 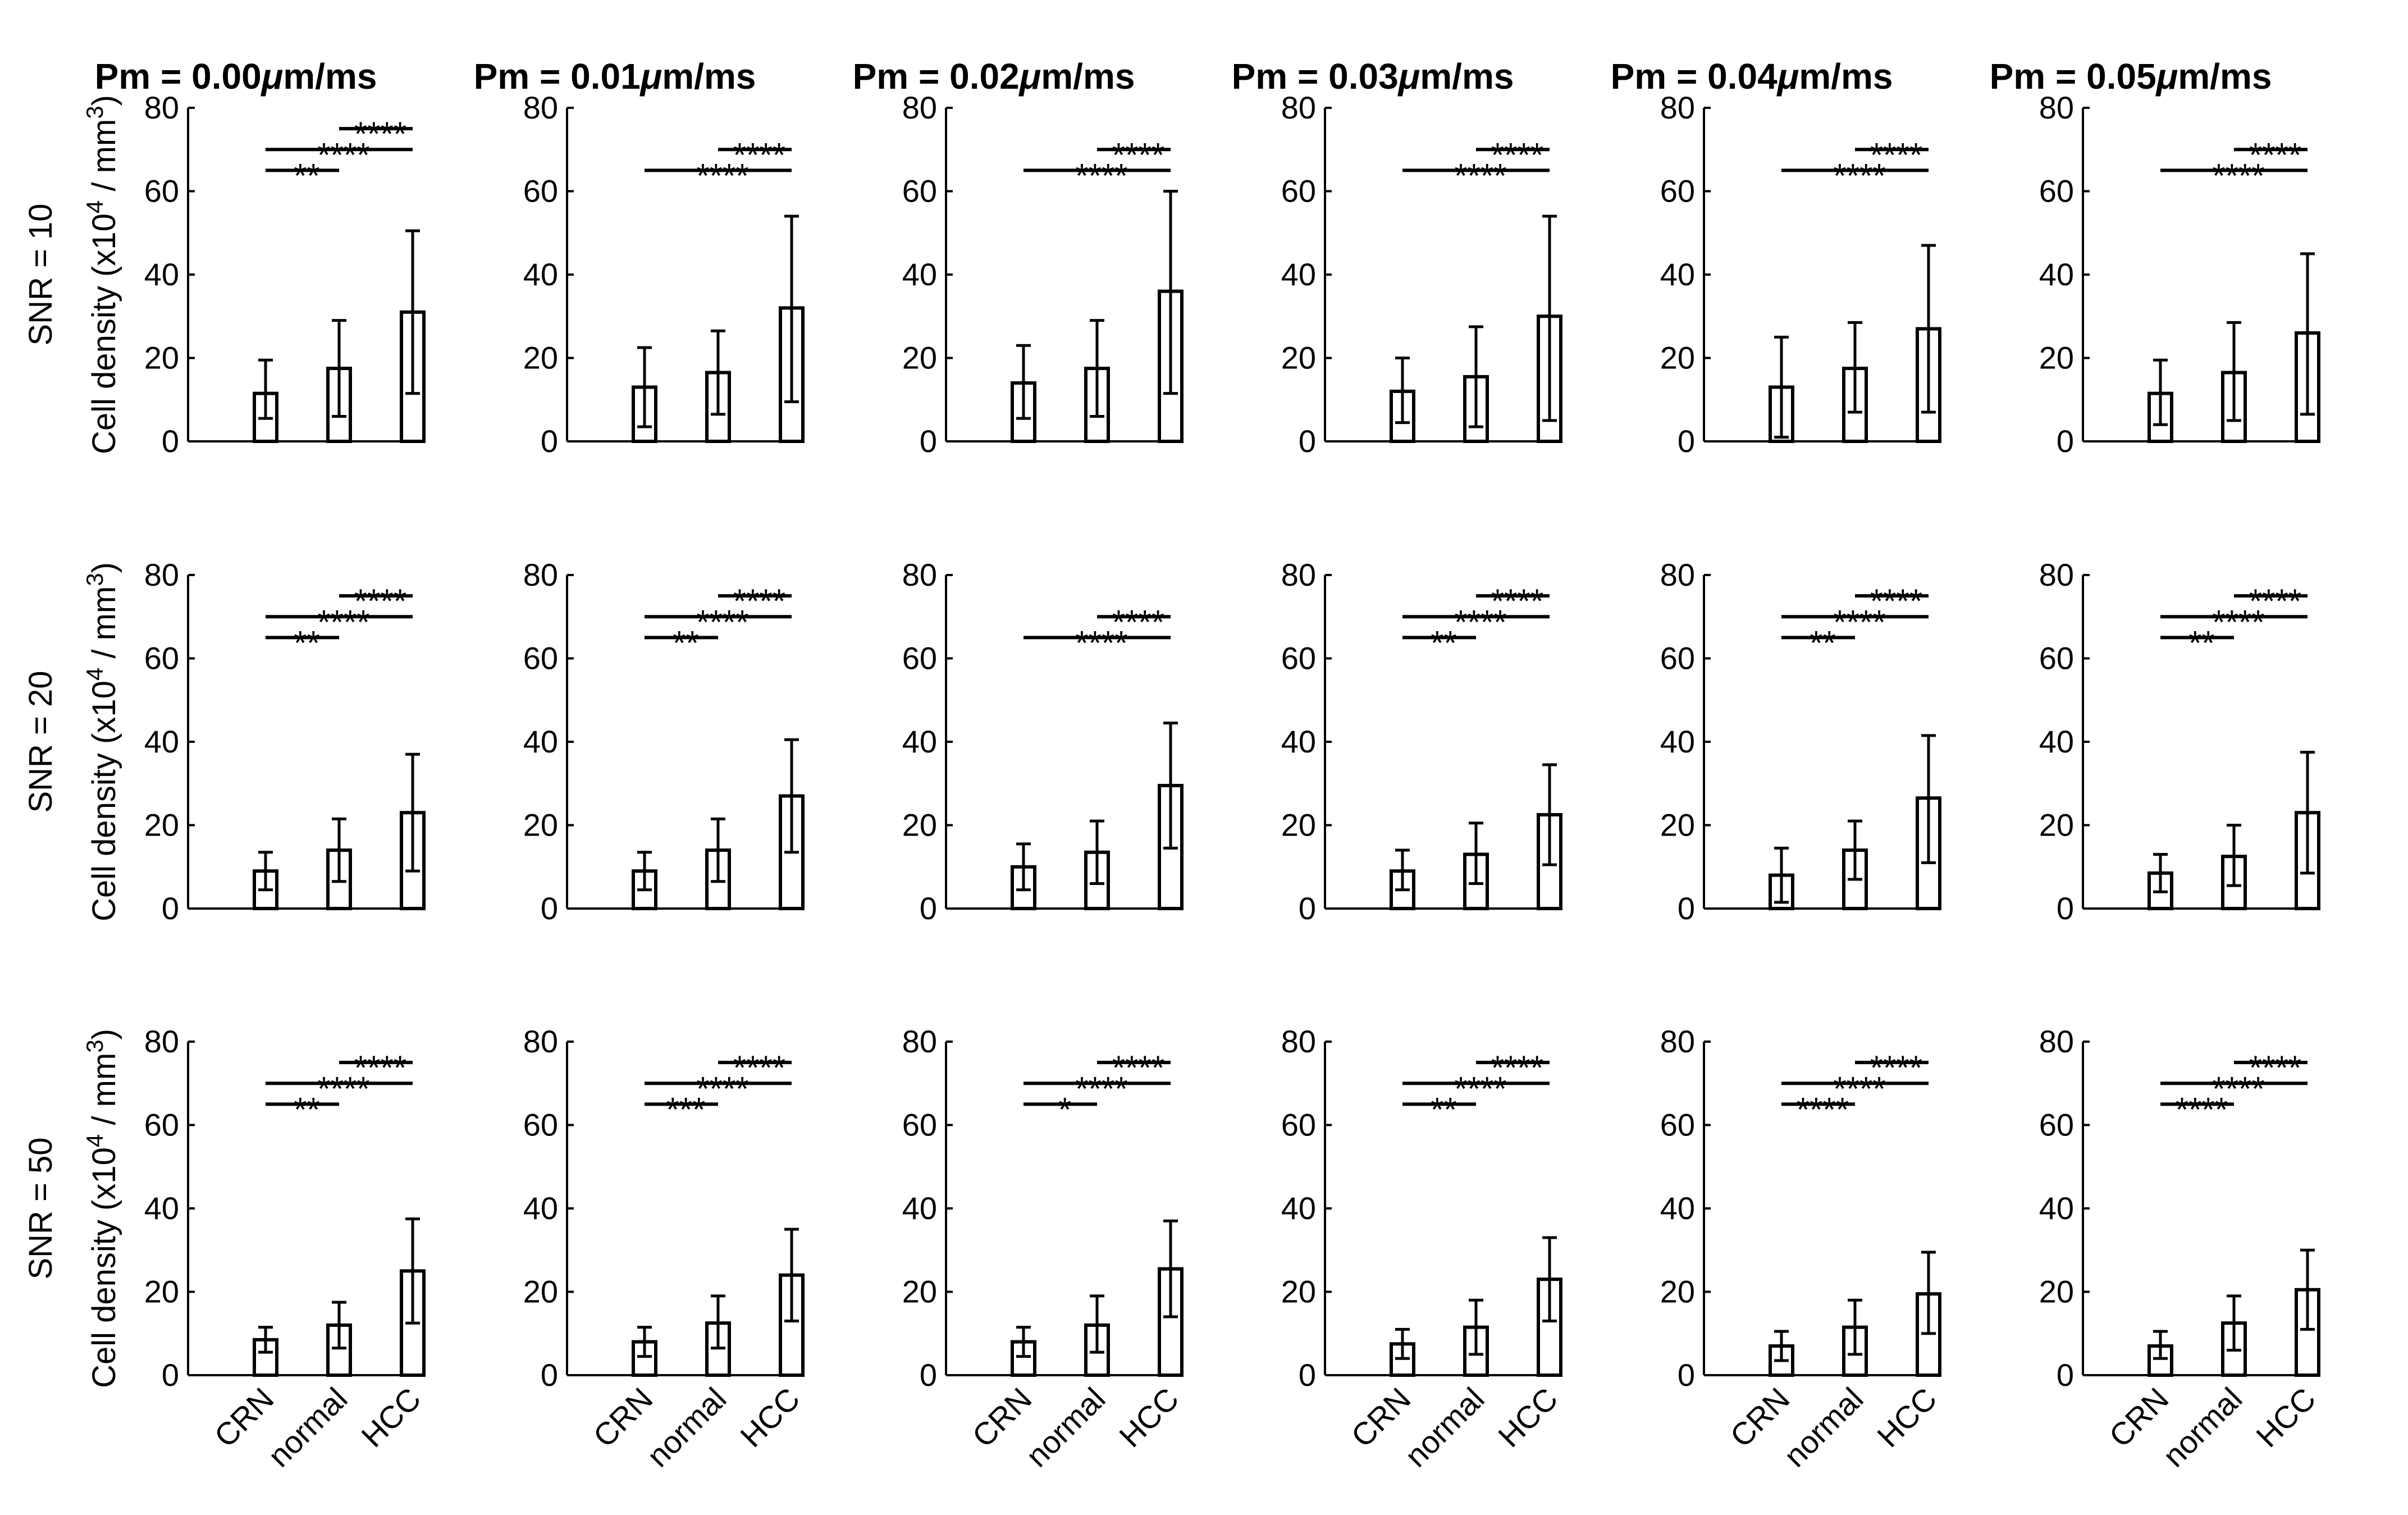 What do you see at coordinates (685, 1109) in the screenshot?
I see `significance-label: ***` at bounding box center [685, 1109].